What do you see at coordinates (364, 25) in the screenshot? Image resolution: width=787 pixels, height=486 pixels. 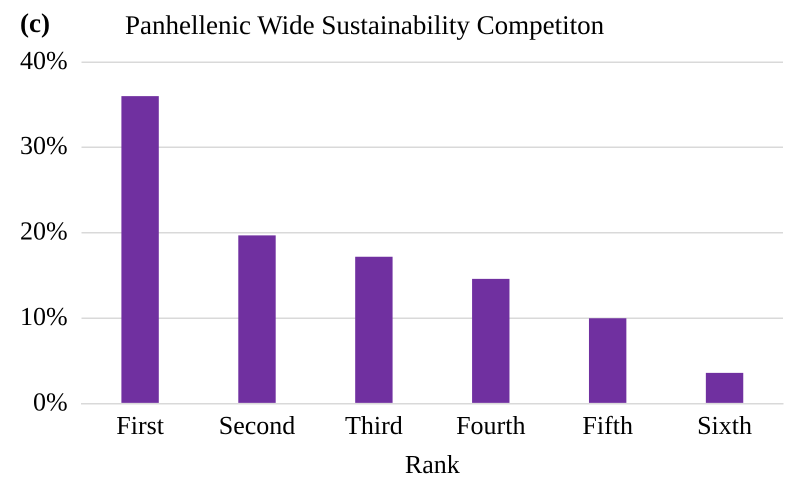 I see `chart-title: Panhellenic Wide Sustainability Competiton` at bounding box center [364, 25].